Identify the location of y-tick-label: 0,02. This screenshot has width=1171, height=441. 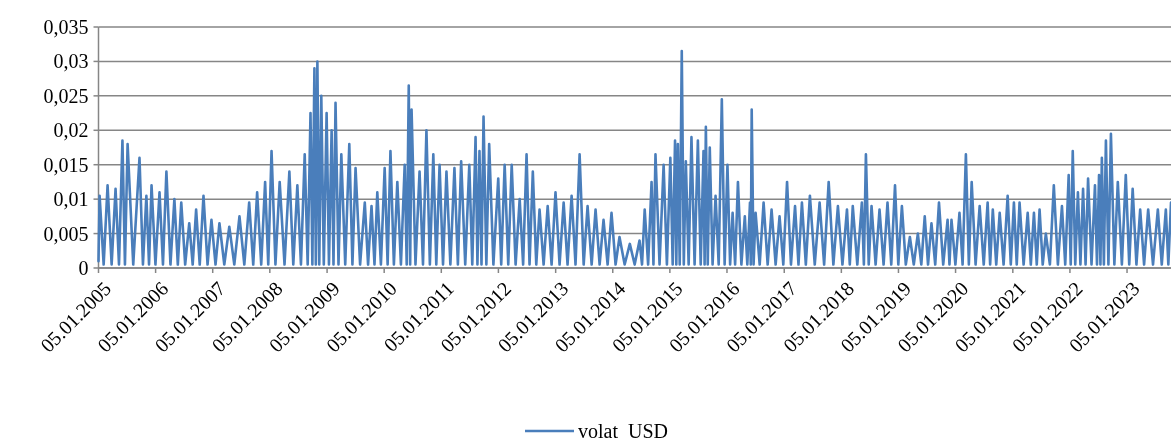
(71, 130).